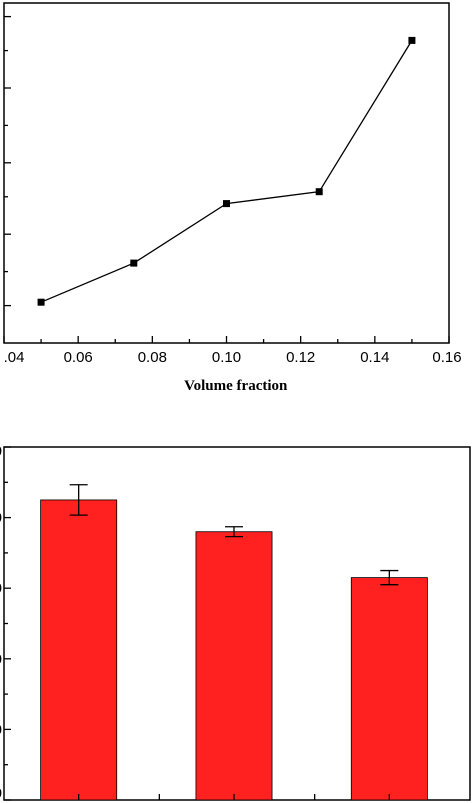 This screenshot has height=803, width=474. Describe the element at coordinates (5, 622) in the screenshot. I see `bottom-y-ticks: 0 0 0 0 0 0` at that location.